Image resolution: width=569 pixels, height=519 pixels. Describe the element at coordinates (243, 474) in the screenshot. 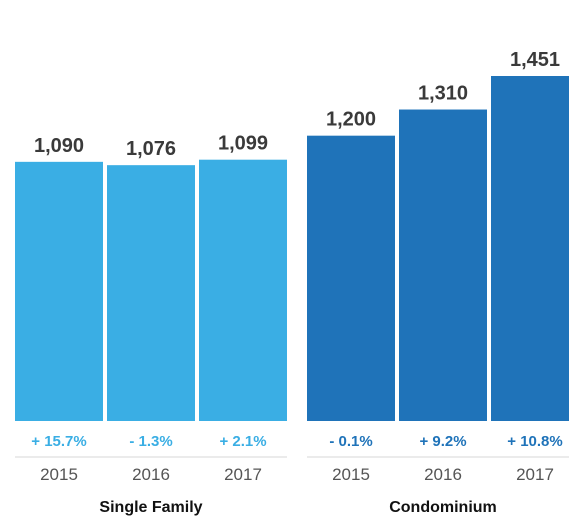

I see `year-label-0-2: 2017` at that location.